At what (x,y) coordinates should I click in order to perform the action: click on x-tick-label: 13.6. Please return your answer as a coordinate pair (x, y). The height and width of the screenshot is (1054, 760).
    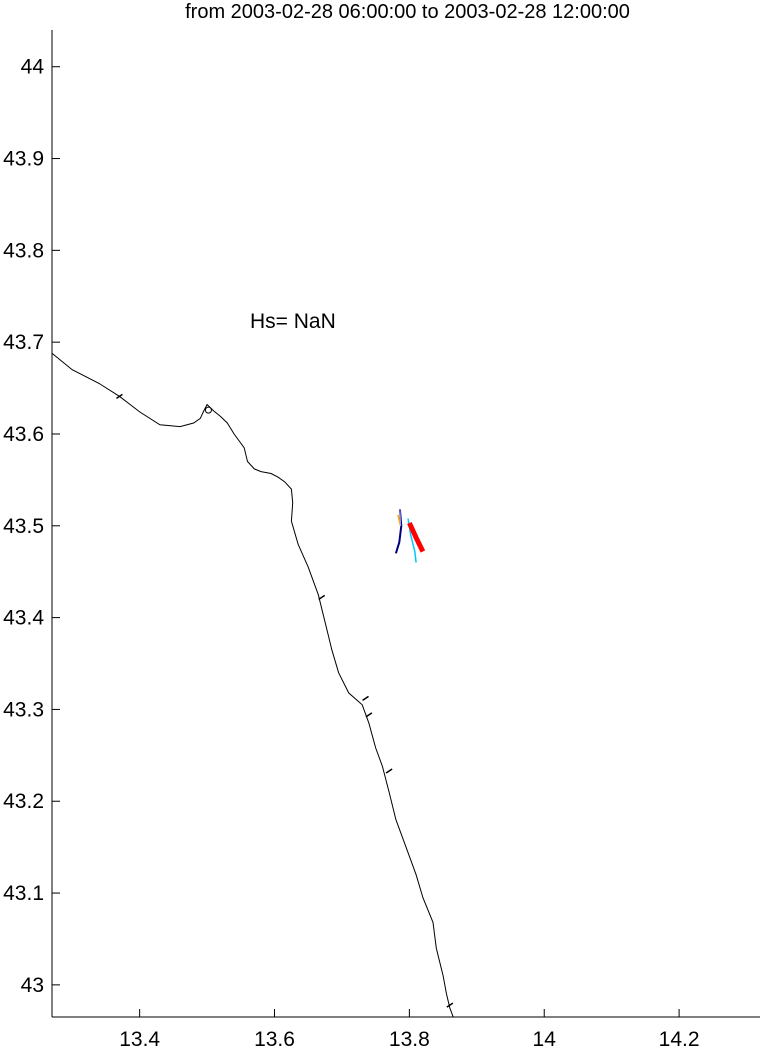
    Looking at the image, I should click on (274, 1039).